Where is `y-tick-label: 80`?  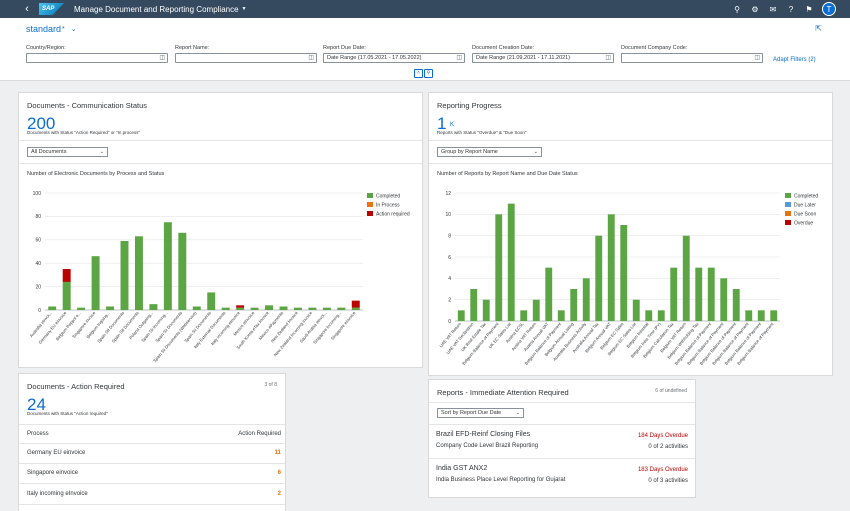
y-tick-label: 80 is located at coordinates (38, 217).